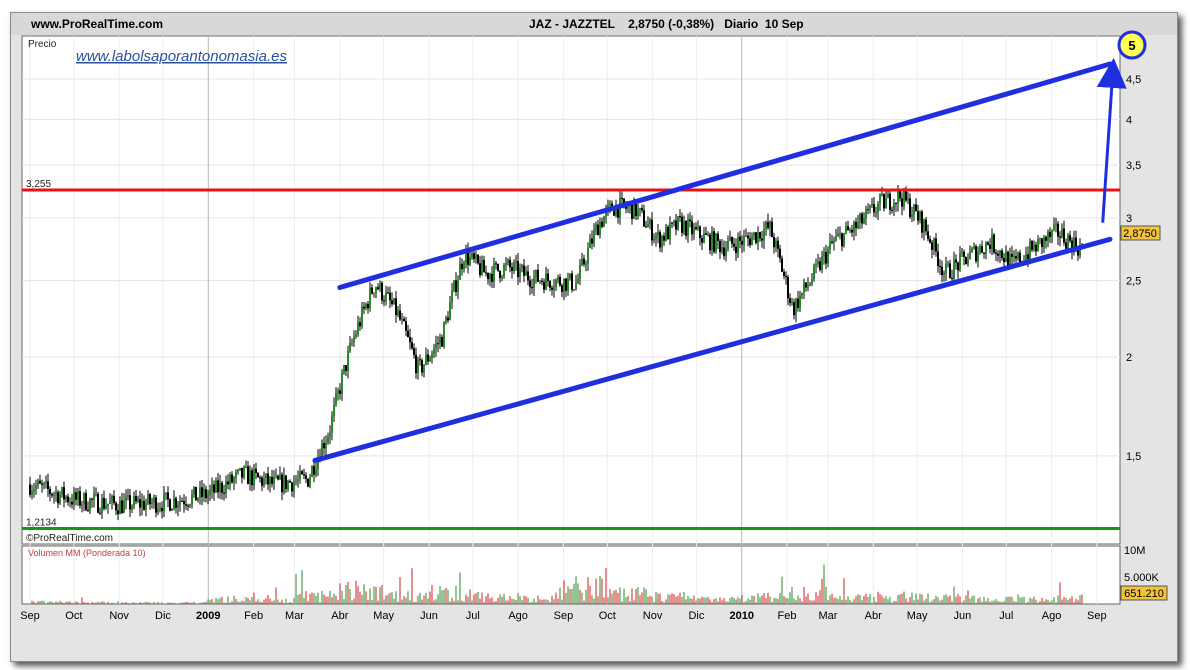 Image resolution: width=1190 pixels, height=670 pixels. What do you see at coordinates (181, 56) in the screenshot?
I see `watermark-url: www.labolsaporantonomasia.es` at bounding box center [181, 56].